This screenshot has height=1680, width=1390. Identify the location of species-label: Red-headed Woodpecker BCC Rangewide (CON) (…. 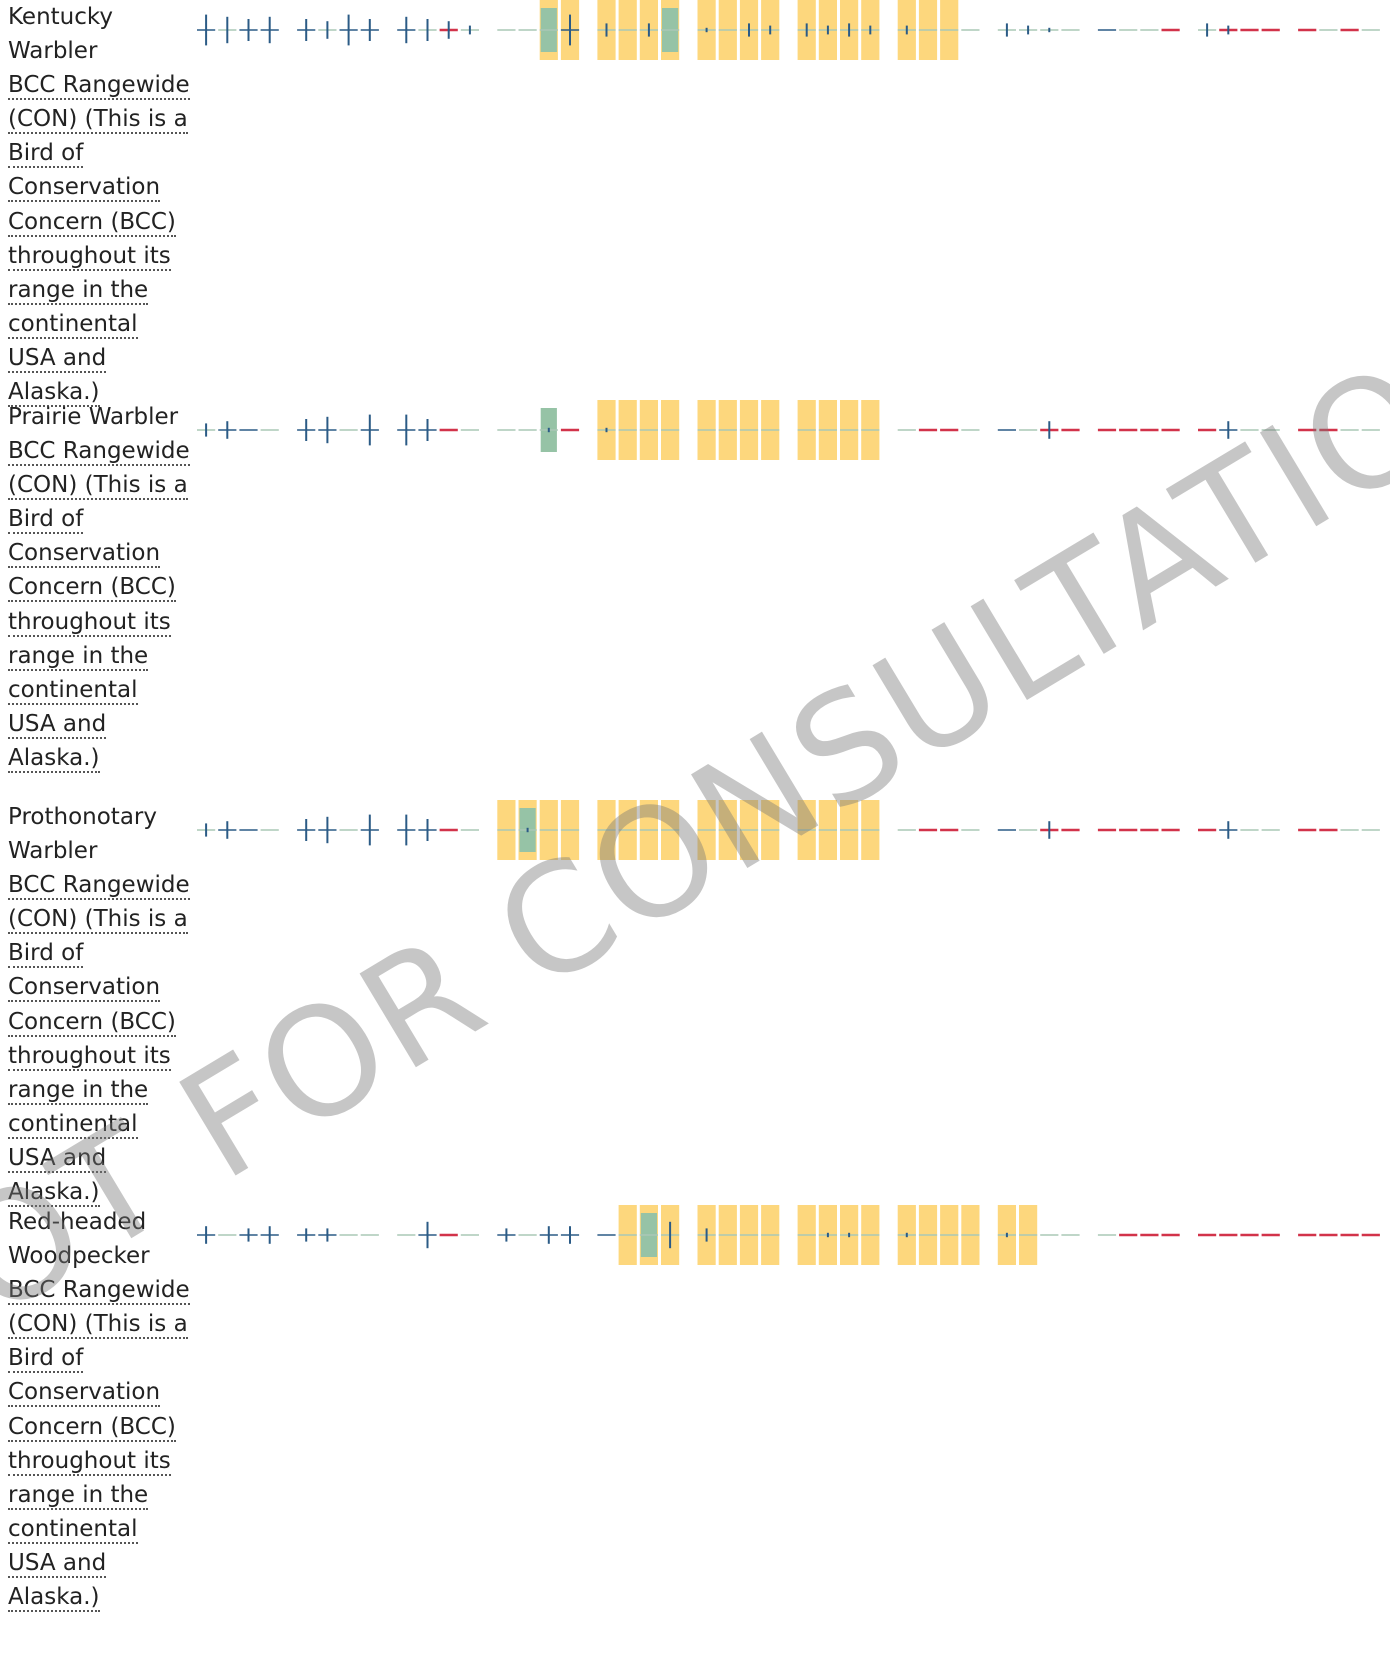
(99, 1409).